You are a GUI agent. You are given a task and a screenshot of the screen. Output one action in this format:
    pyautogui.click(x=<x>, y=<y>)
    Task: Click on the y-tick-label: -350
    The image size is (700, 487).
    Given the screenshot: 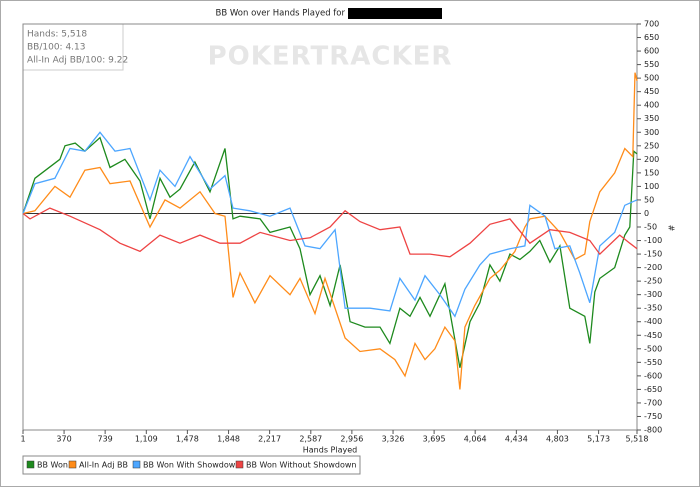 What is the action you would take?
    pyautogui.click(x=653, y=308)
    